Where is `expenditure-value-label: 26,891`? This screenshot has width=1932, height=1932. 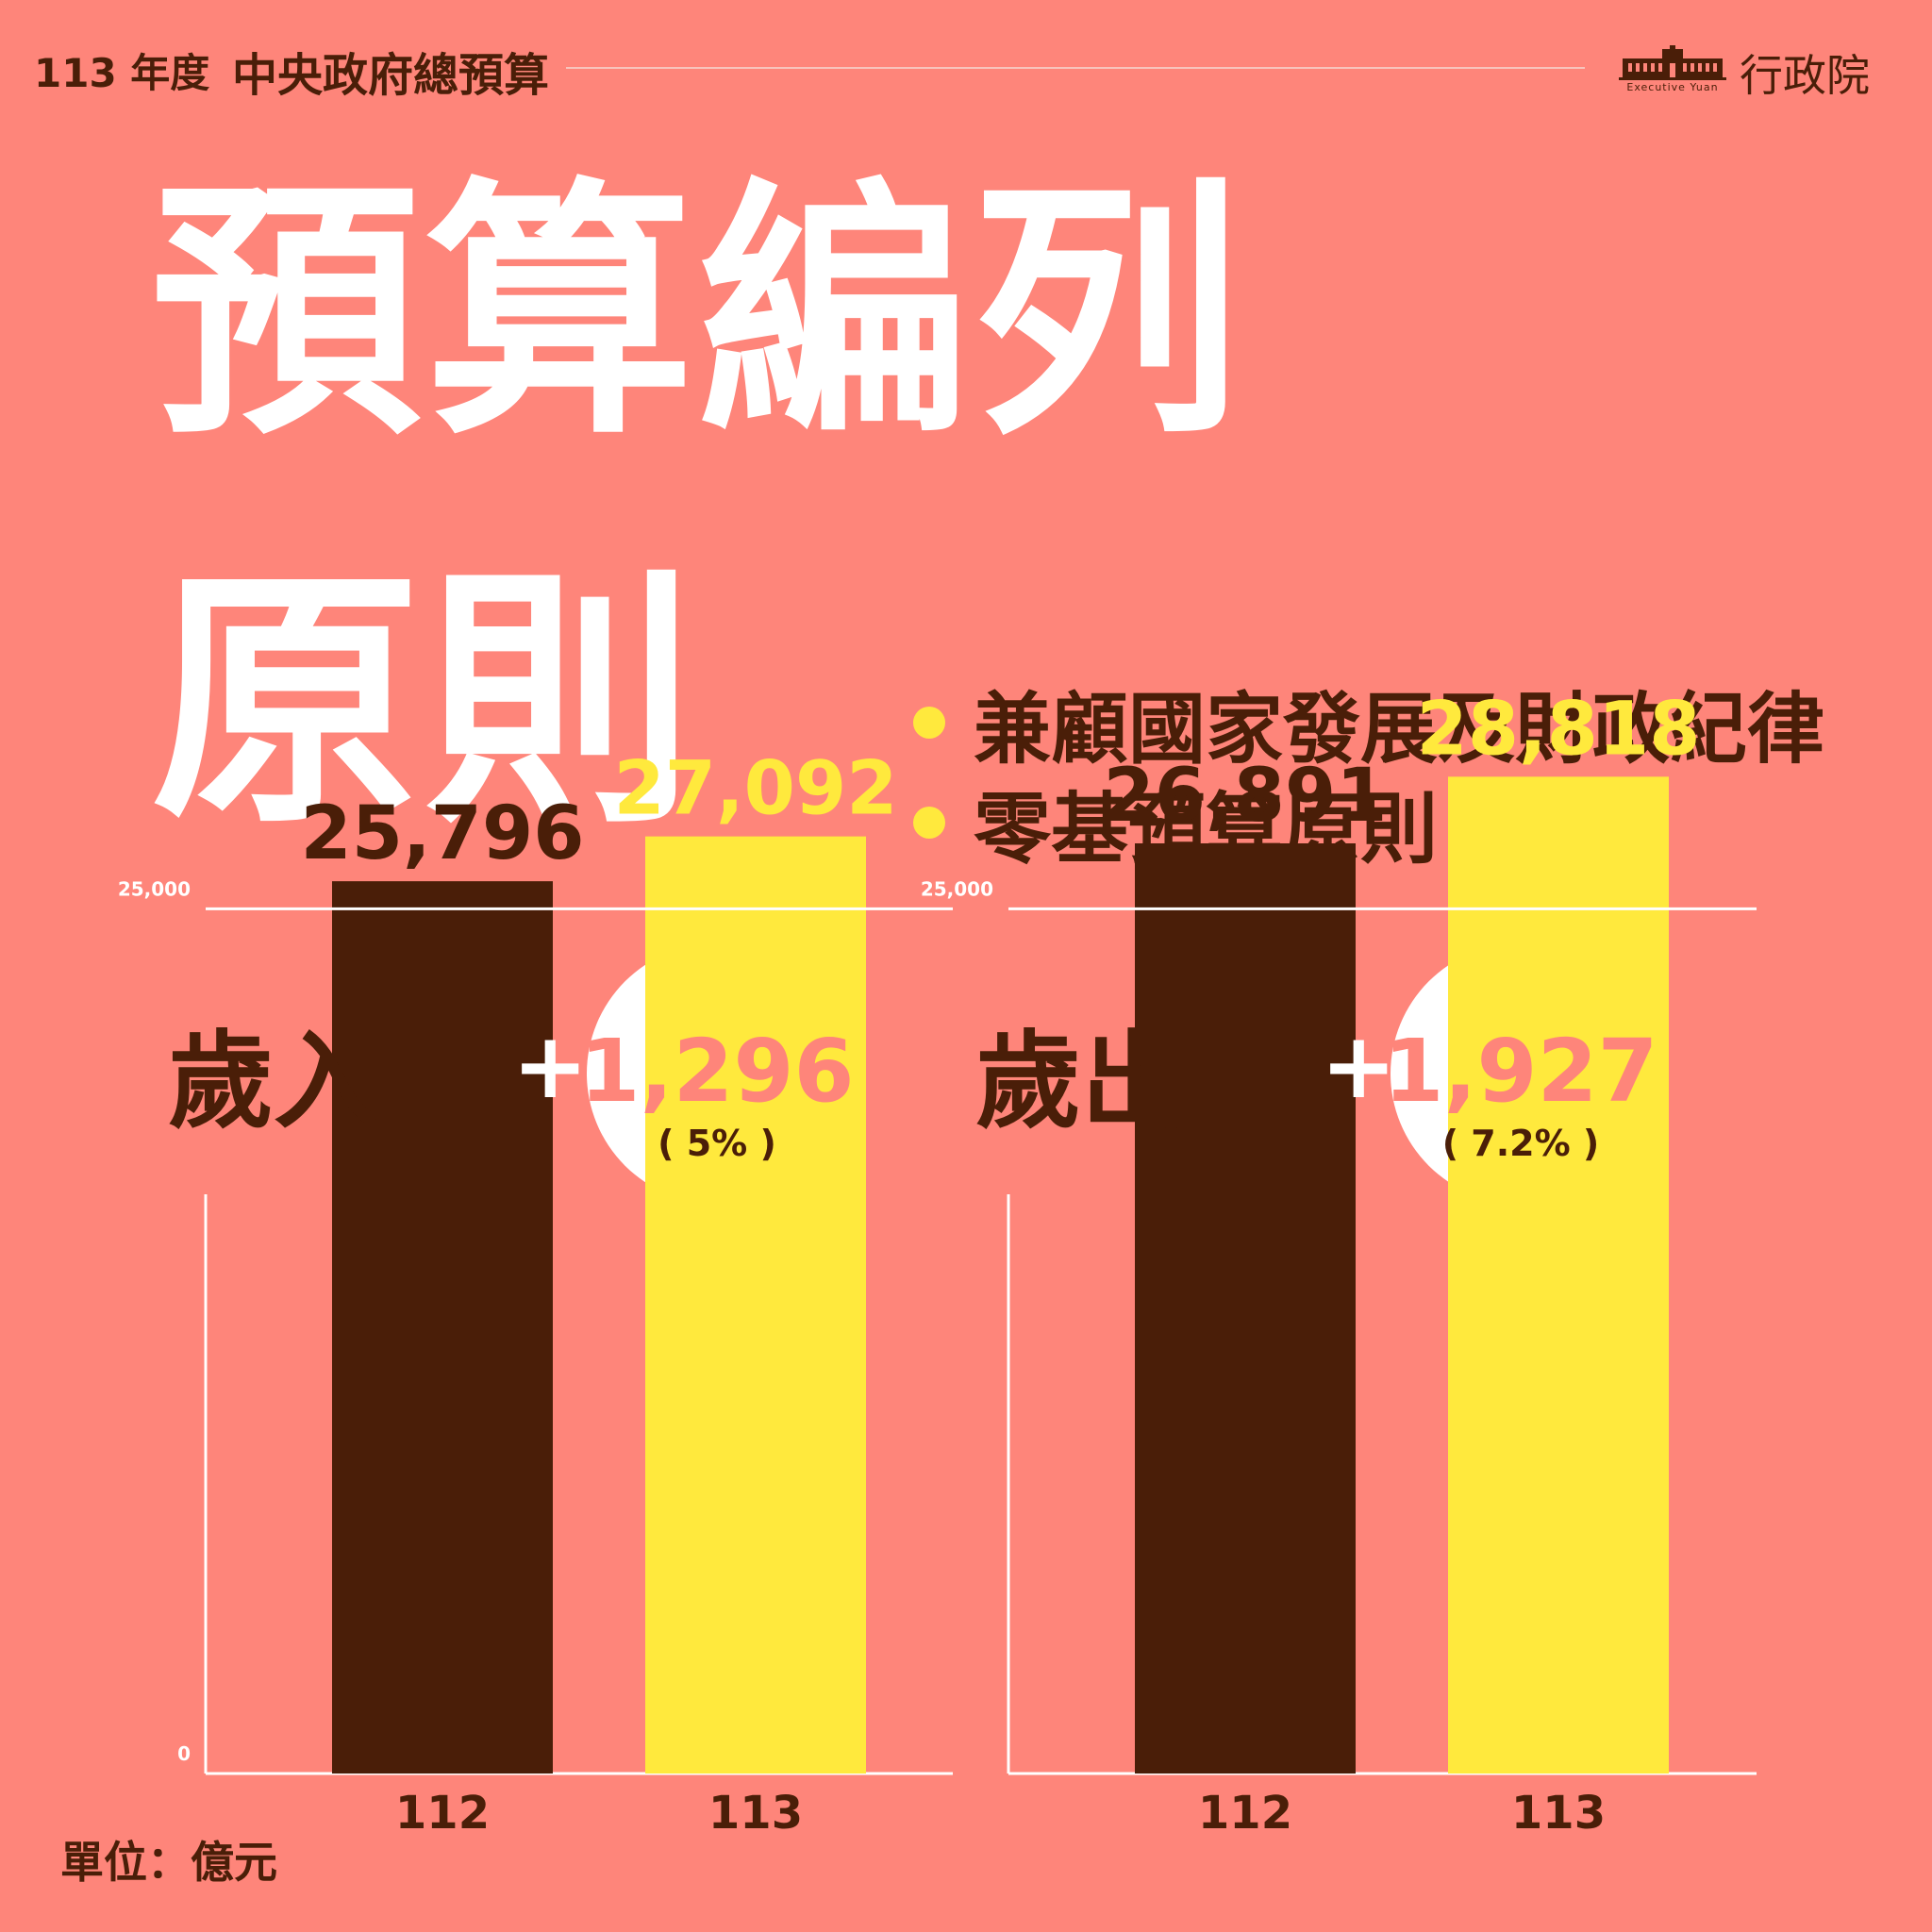
expenditure-value-label: 26,891 is located at coordinates (1246, 796).